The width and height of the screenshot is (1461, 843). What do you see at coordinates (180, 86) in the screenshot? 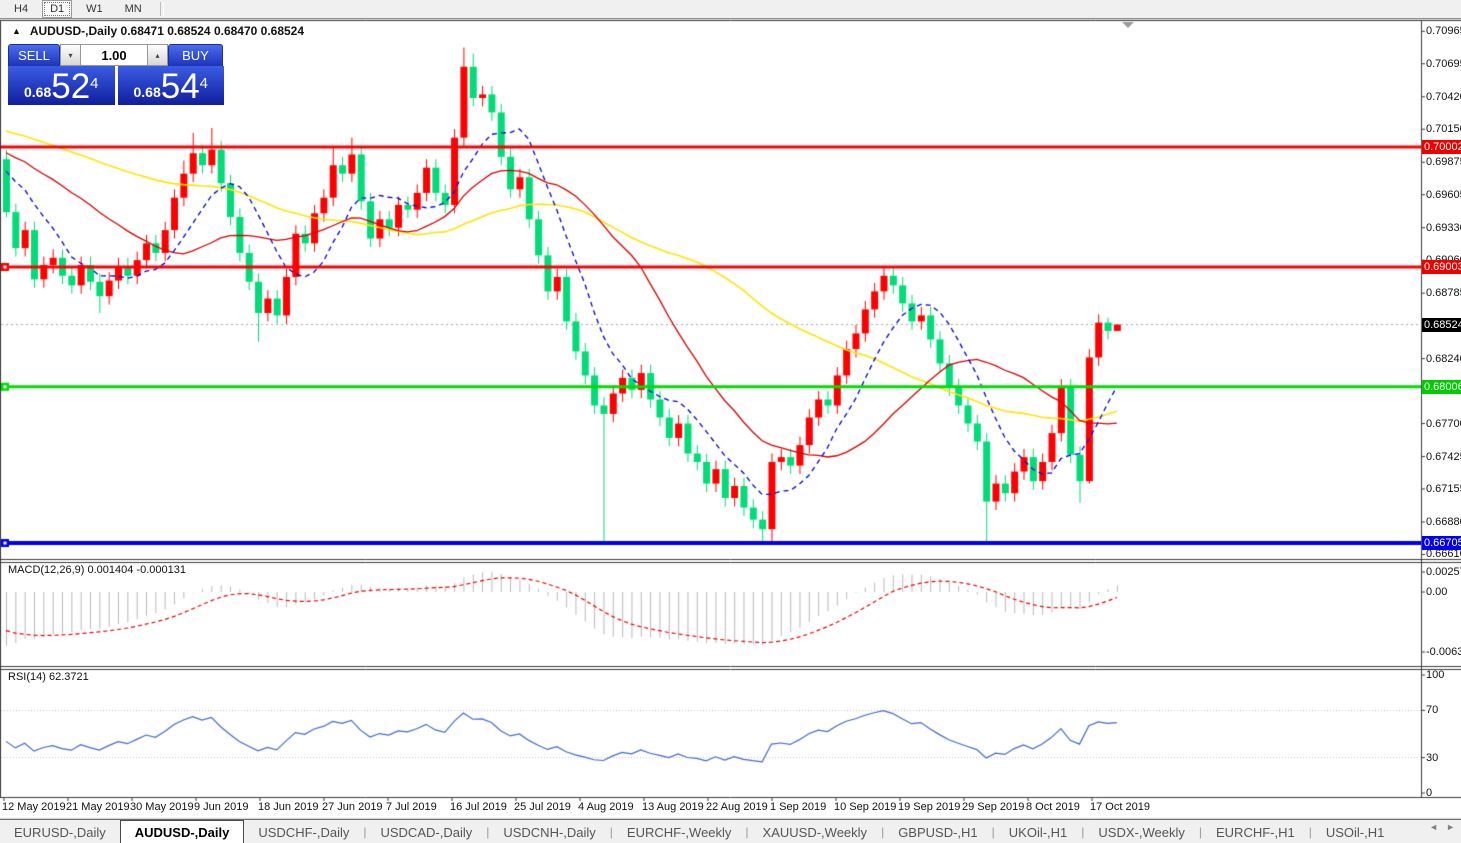
I see `buy-price-main: 54` at bounding box center [180, 86].